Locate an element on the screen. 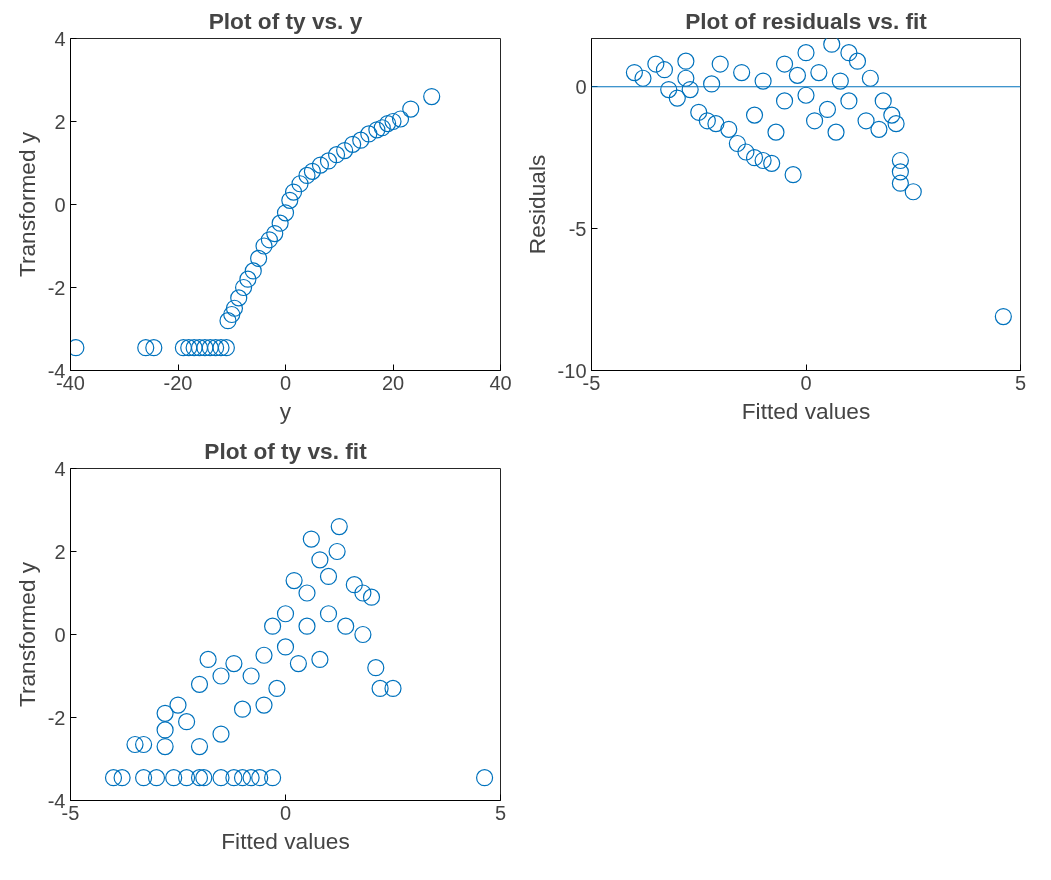 The height and width of the screenshot is (880, 1051). x-tick-label: -20 is located at coordinates (178, 382).